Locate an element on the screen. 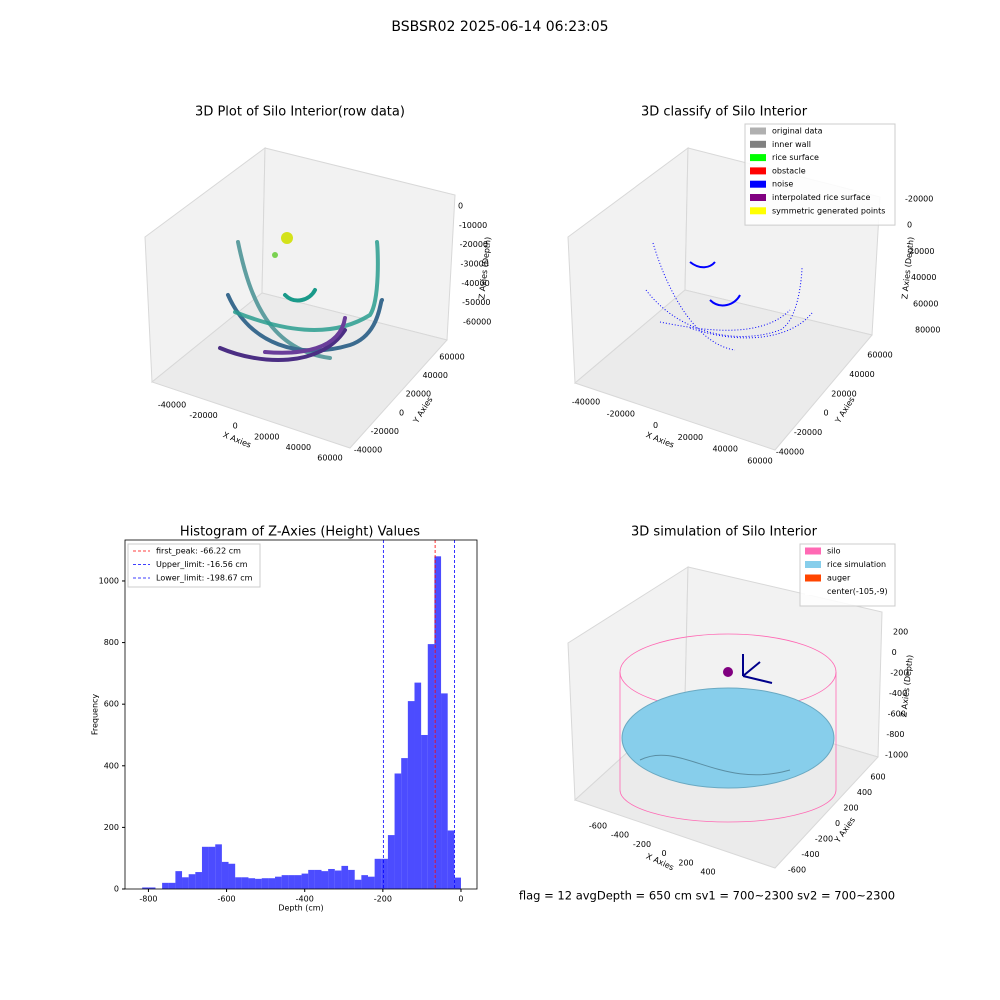 Image resolution: width=1000 pixels, height=1000 pixels. z-tick-label: -600 is located at coordinates (897, 714).